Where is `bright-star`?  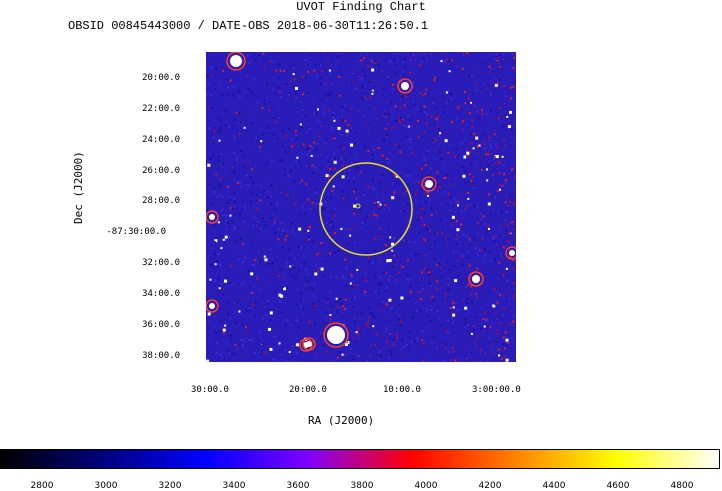 bright-star is located at coordinates (212, 306).